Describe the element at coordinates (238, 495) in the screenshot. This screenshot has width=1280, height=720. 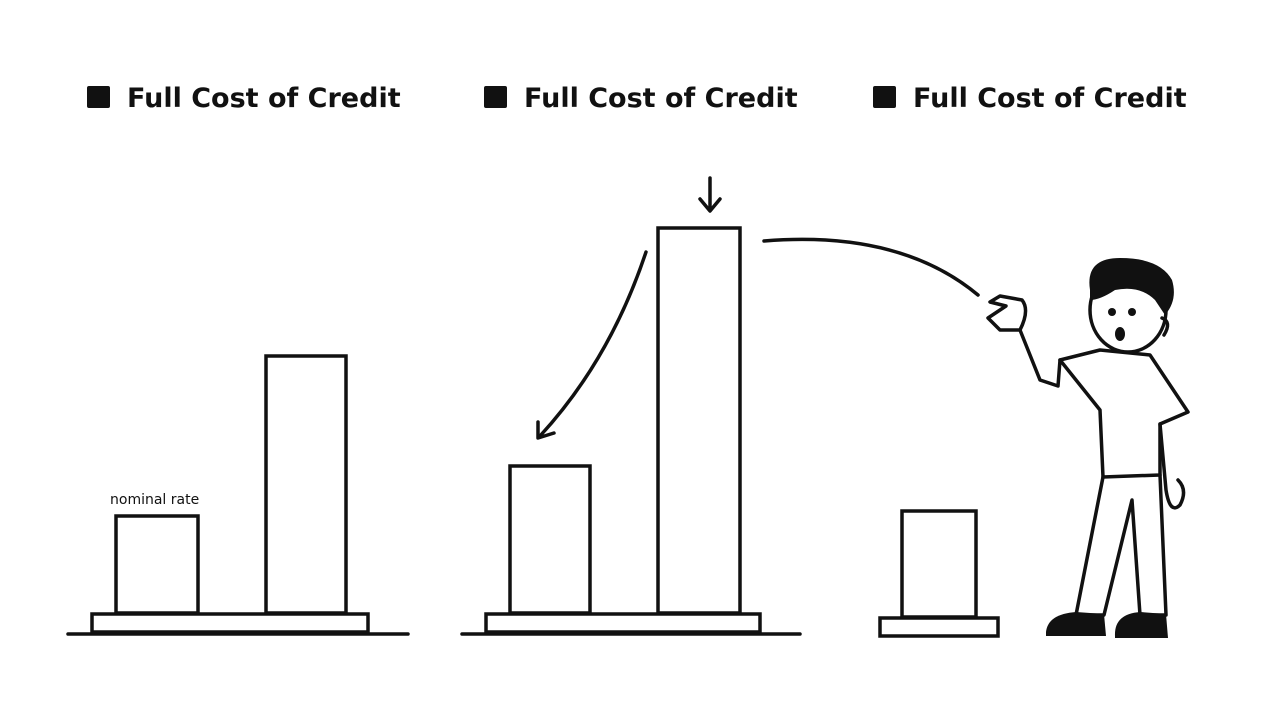
I see `panel-1: nominal rate` at that location.